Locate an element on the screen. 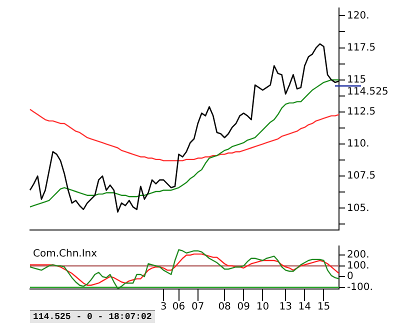 This screenshot has width=413, height=327. y-tick-label: 105. is located at coordinates (358, 208).